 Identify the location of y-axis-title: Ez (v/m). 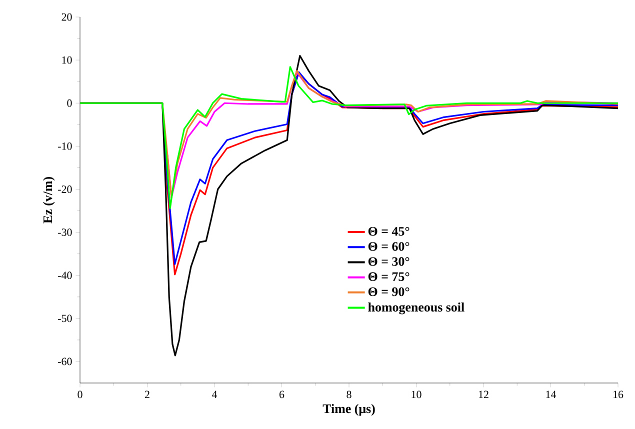
(49, 200).